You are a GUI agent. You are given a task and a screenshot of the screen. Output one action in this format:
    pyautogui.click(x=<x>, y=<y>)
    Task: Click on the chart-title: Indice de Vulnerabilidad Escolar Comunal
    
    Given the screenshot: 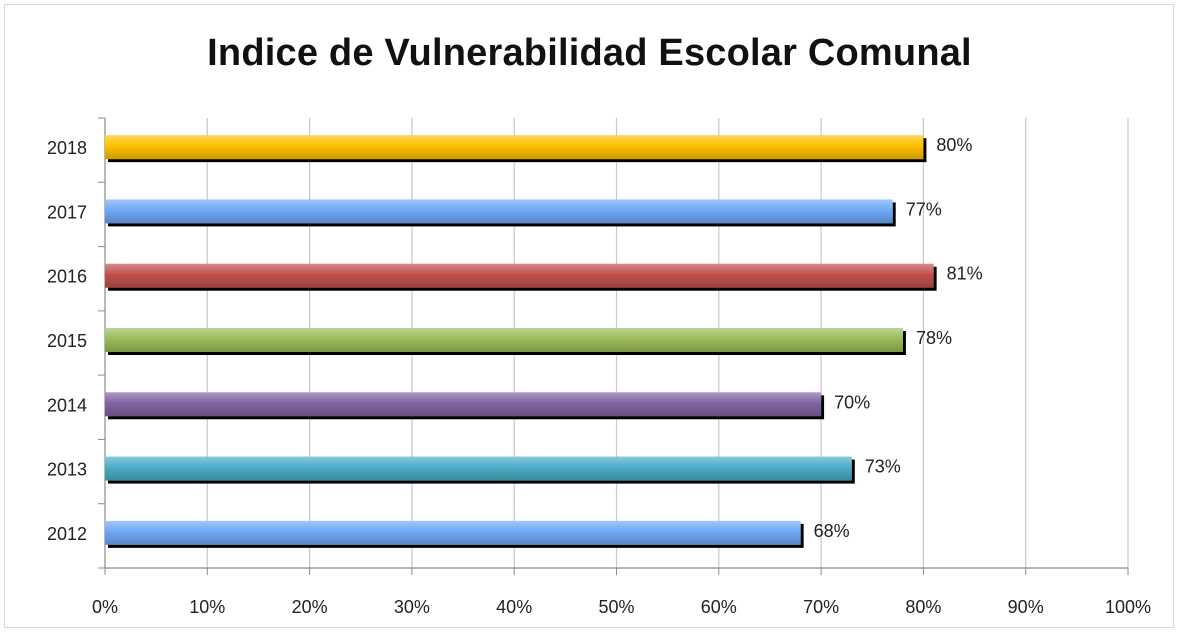 What is the action you would take?
    pyautogui.click(x=589, y=53)
    